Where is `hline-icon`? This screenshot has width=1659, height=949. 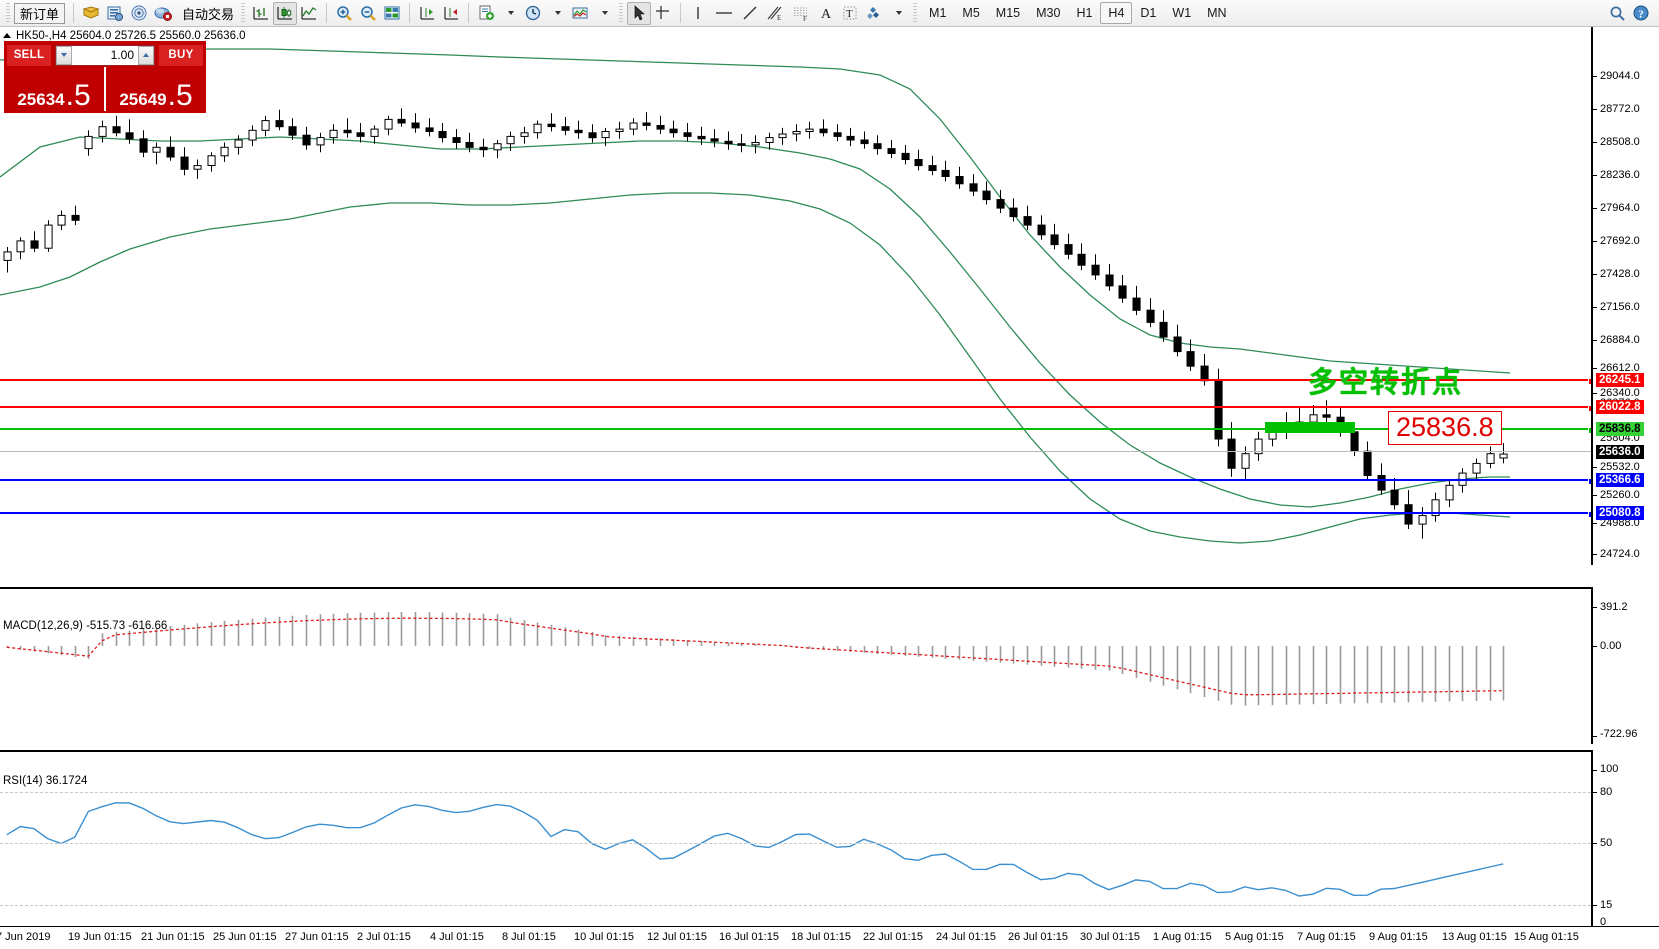
hline-icon is located at coordinates (724, 13).